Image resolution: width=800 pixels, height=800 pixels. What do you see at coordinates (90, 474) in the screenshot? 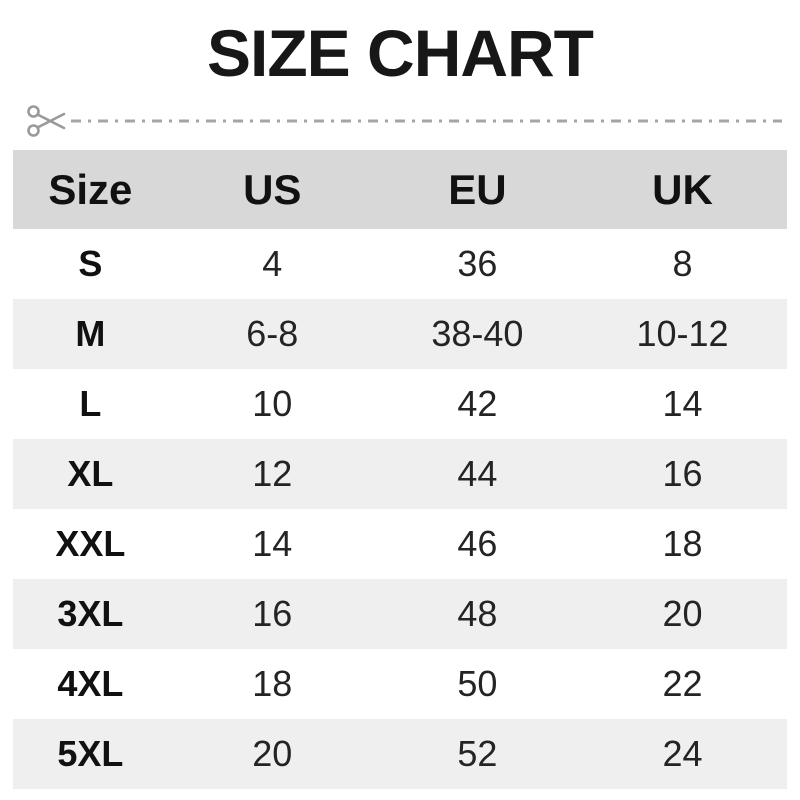
I see `size-cell: XL` at bounding box center [90, 474].